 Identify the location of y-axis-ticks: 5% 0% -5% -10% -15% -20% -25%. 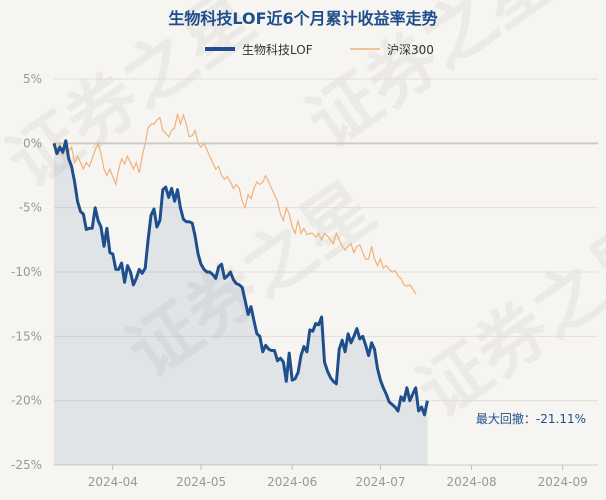
(26, 272).